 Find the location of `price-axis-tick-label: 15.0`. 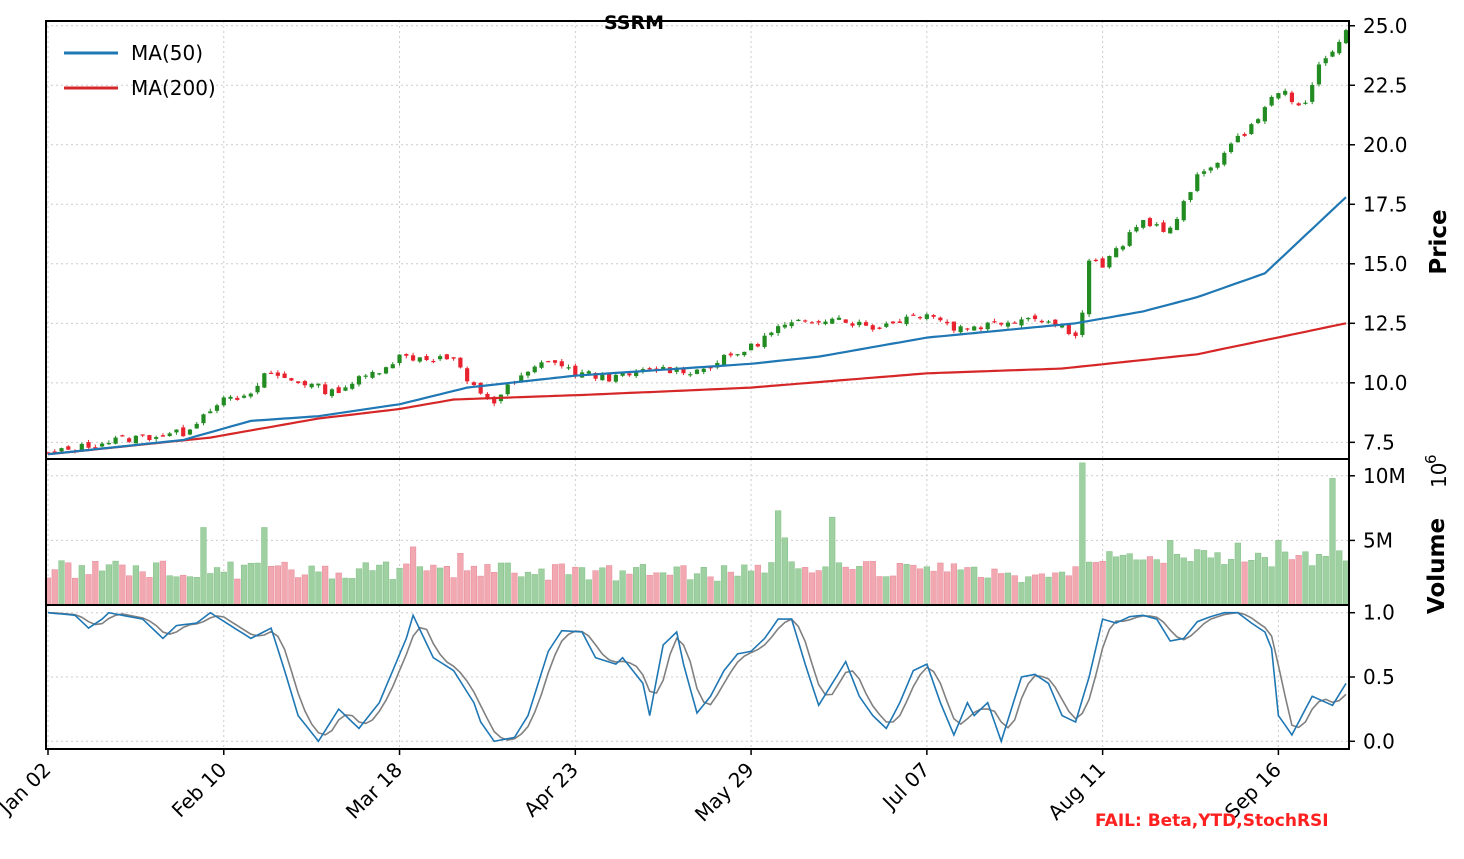

price-axis-tick-label: 15.0 is located at coordinates (1385, 264).